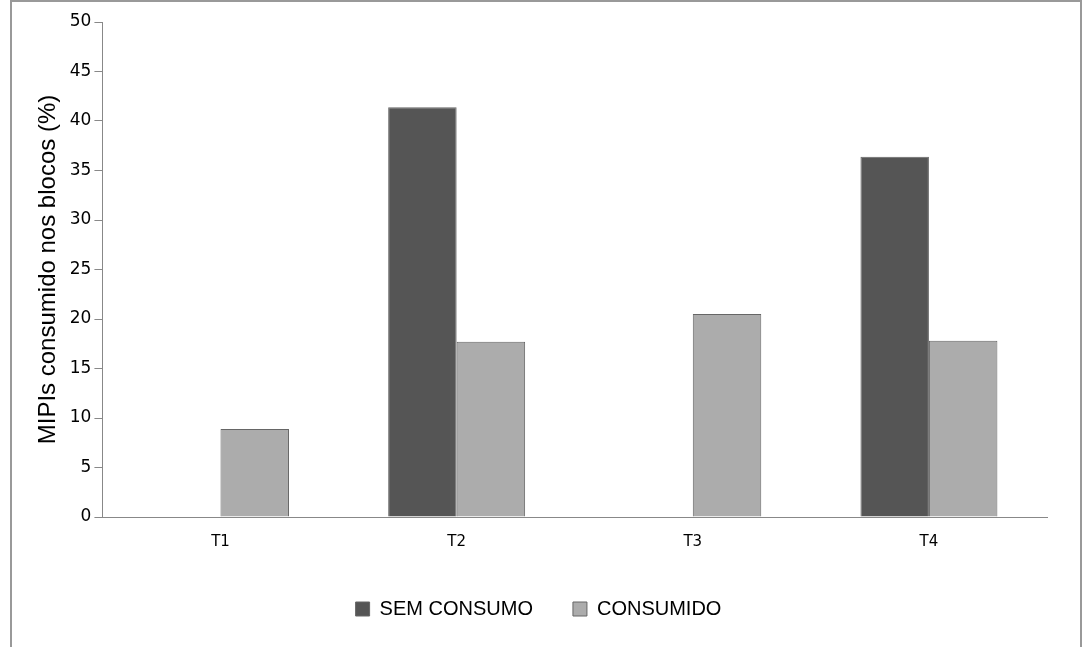 This screenshot has height=649, width=1087. What do you see at coordinates (456, 540) in the screenshot?
I see `x-tick-label: T2` at bounding box center [456, 540].